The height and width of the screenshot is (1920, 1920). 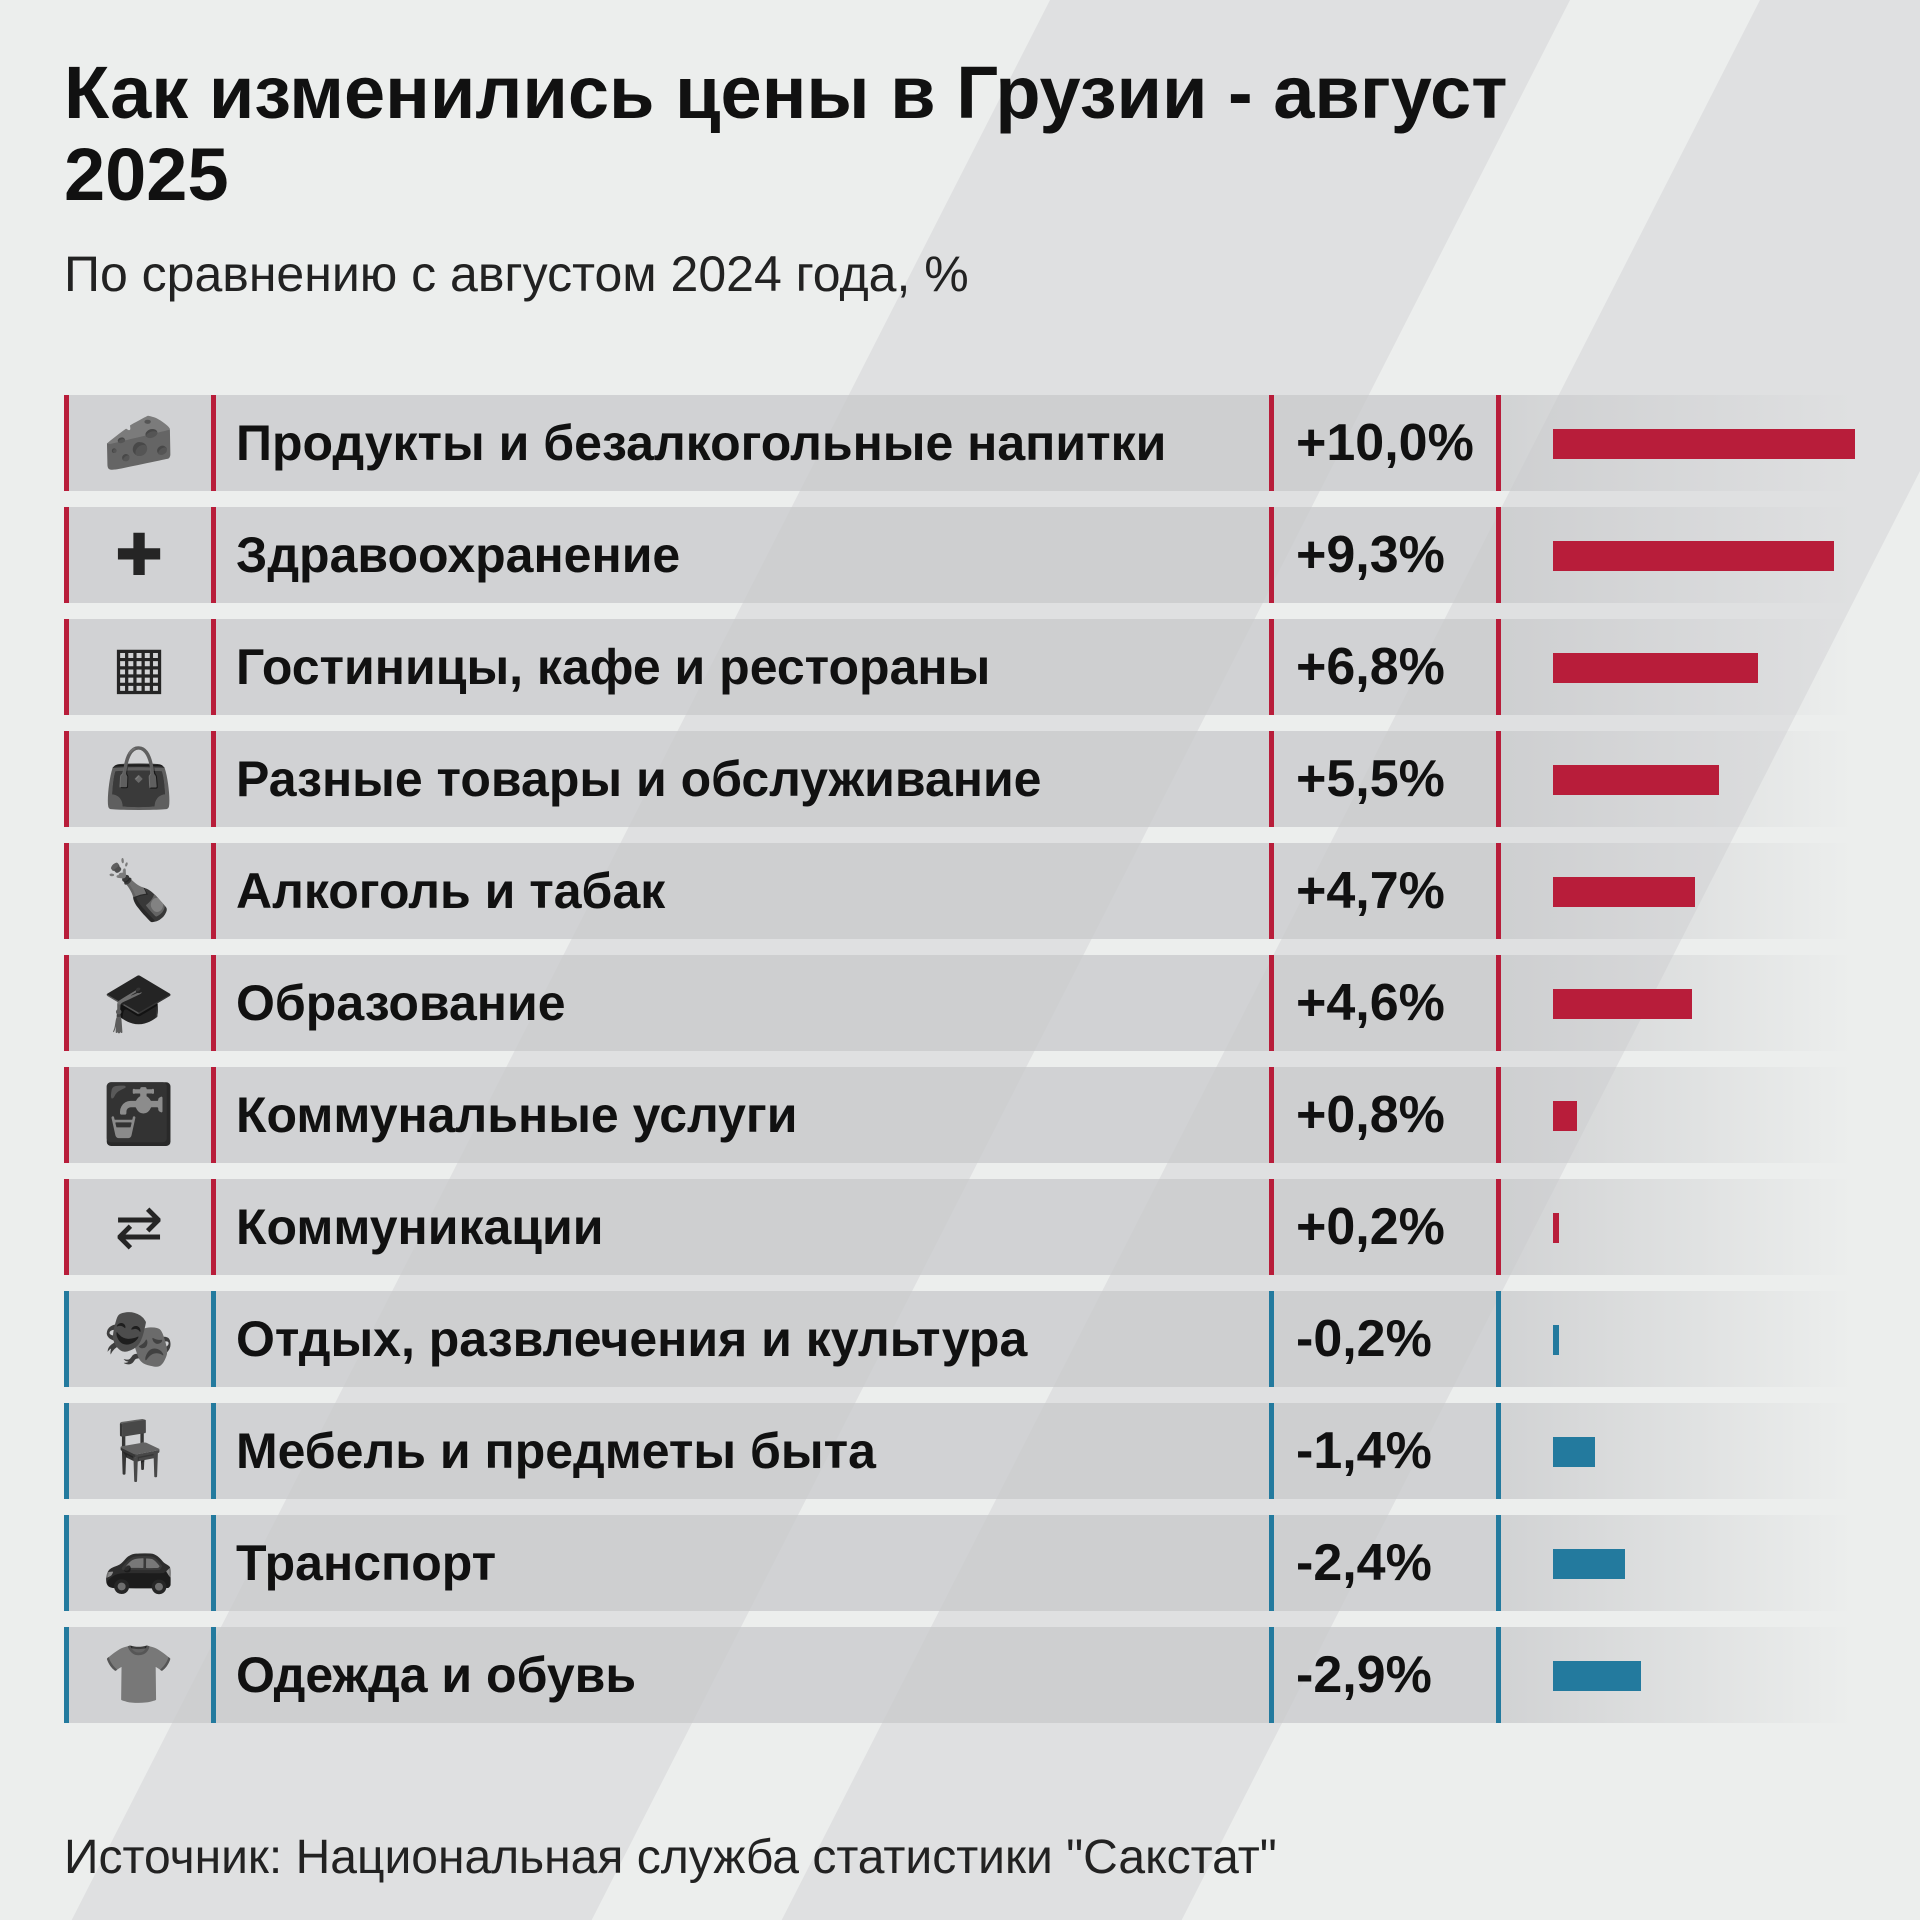 I want to click on category-label: Коммунальные услуги, so click(x=517, y=1115).